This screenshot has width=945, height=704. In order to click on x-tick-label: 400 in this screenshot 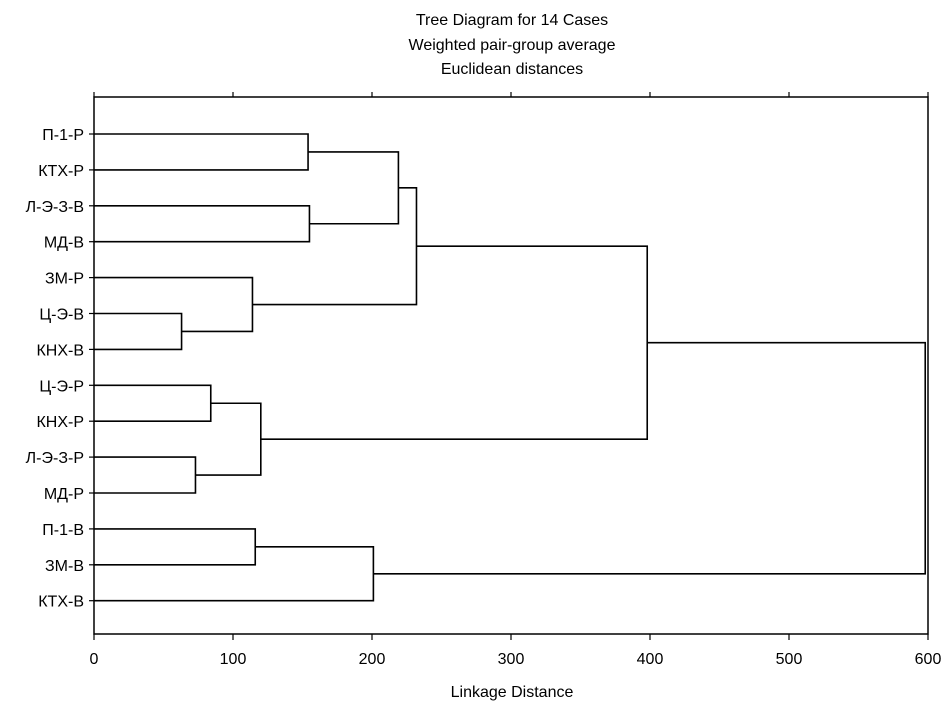, I will do `click(650, 659)`.